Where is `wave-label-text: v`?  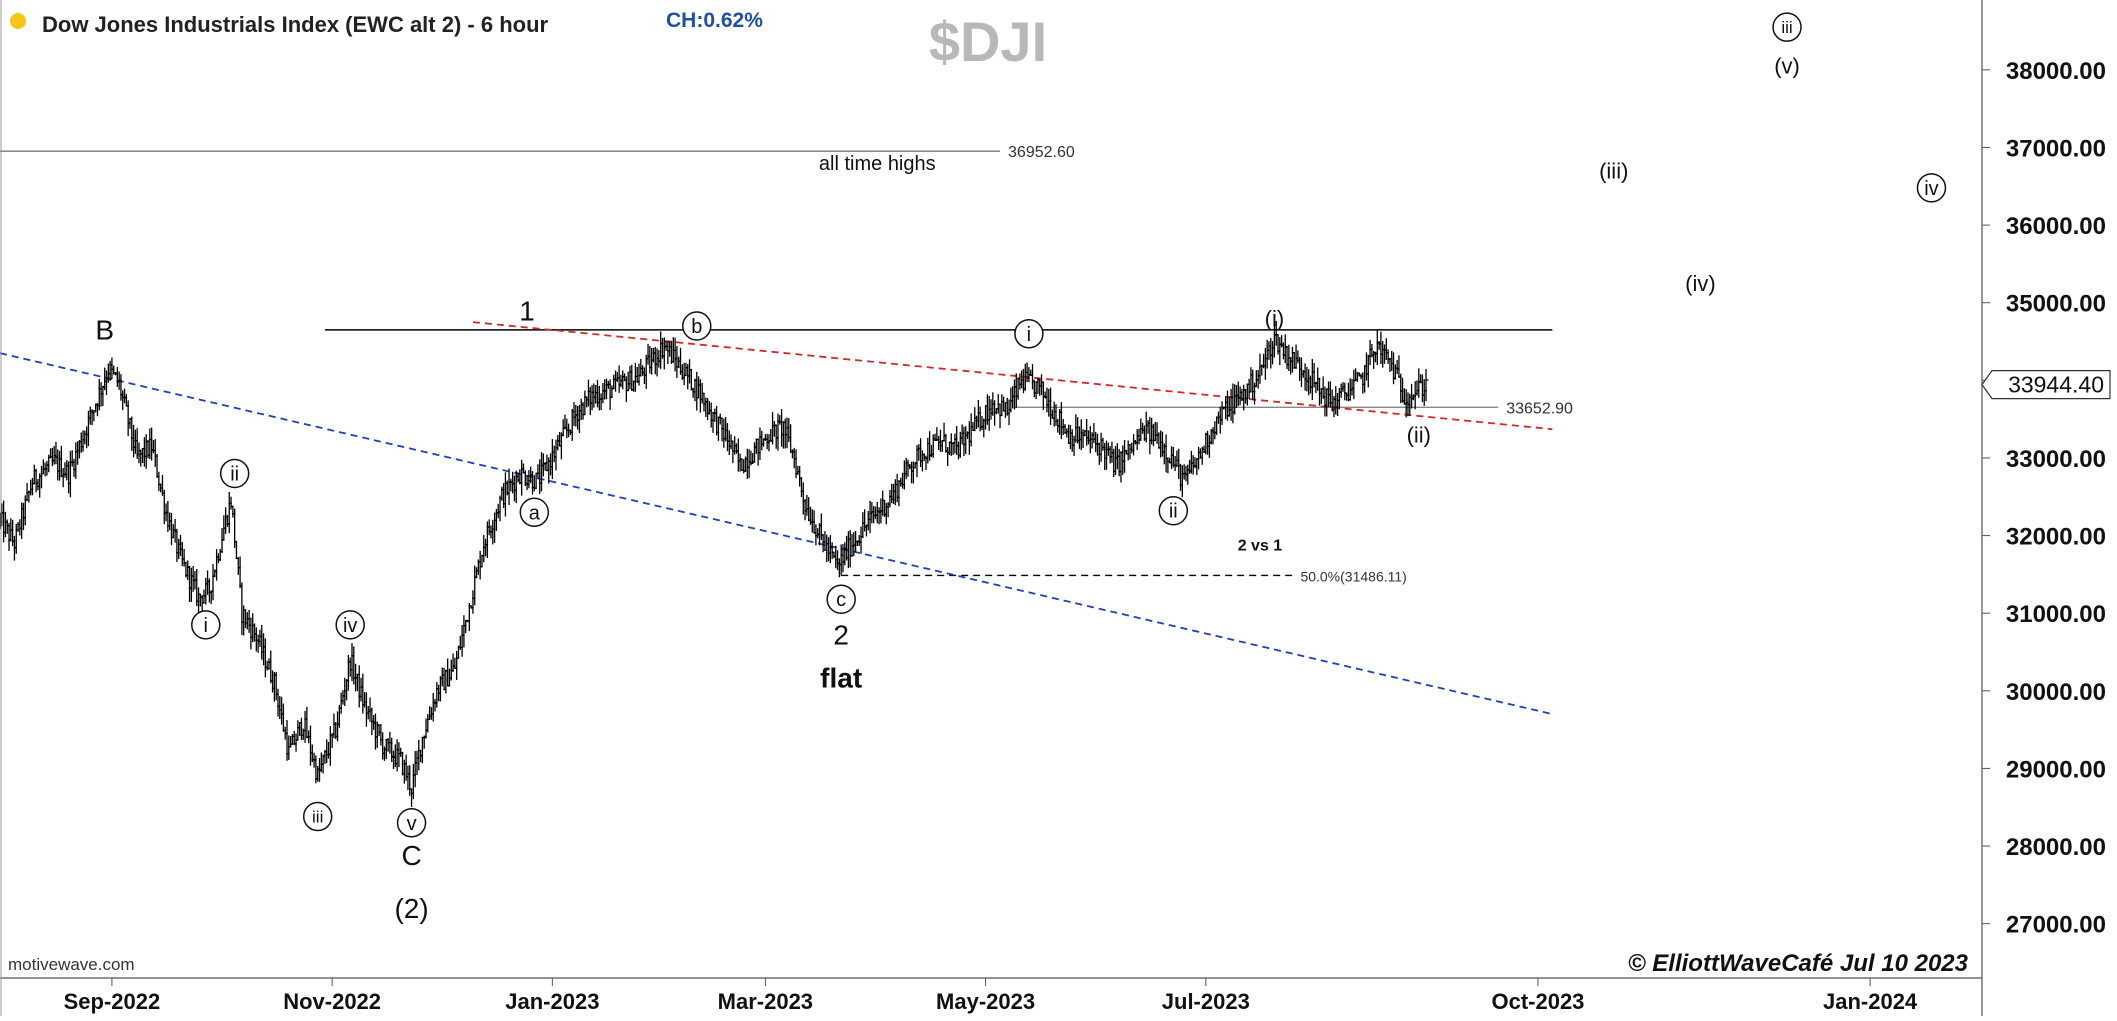
wave-label-text: v is located at coordinates (412, 824).